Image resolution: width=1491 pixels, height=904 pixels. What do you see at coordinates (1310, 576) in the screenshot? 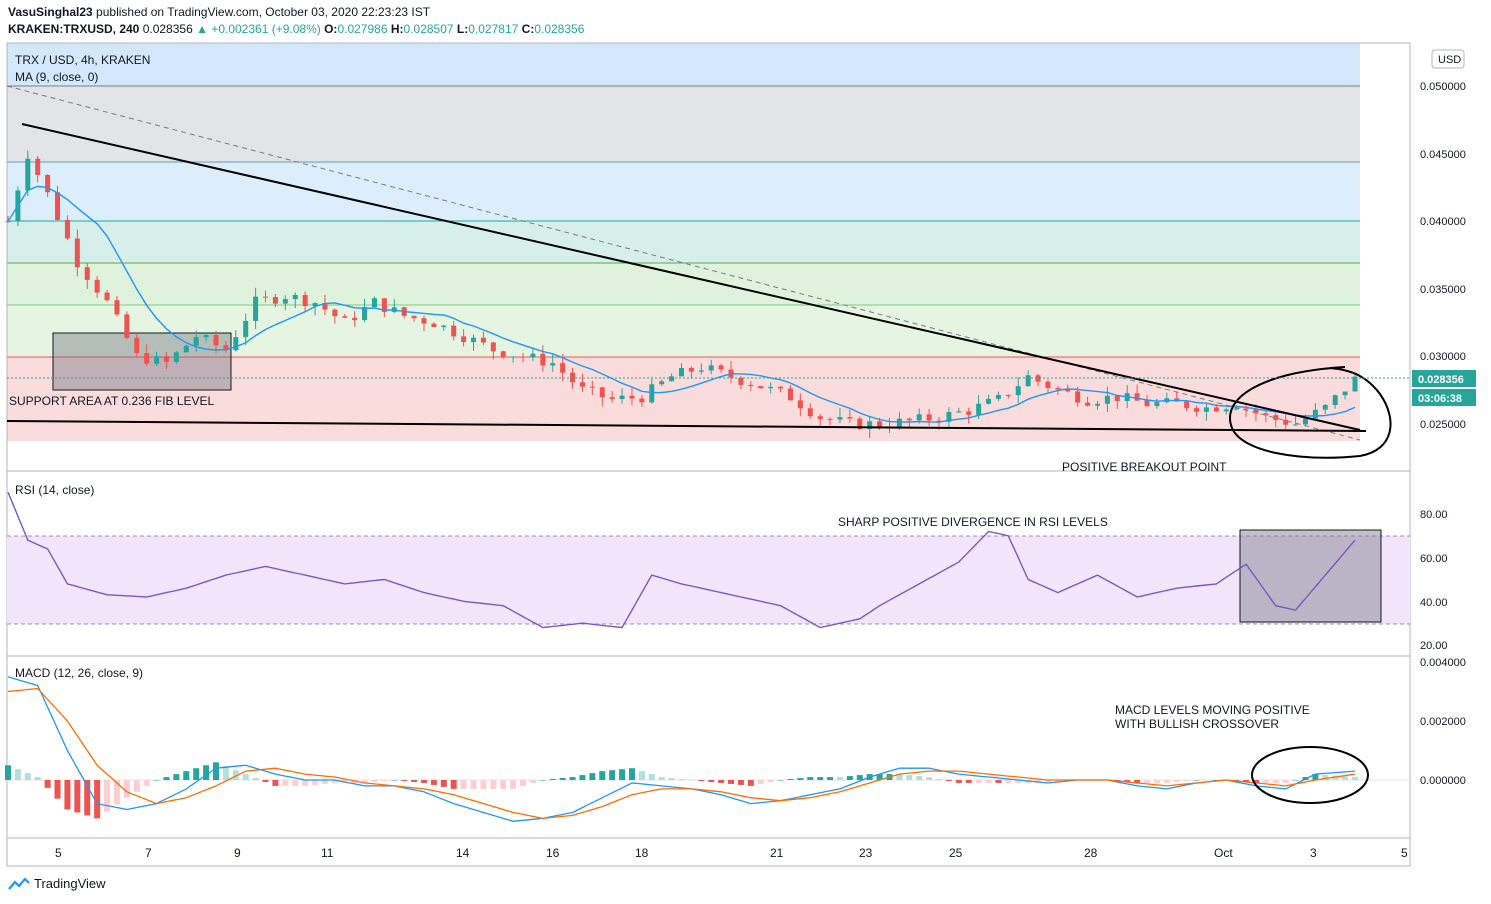
I see `rsi-divergence-box` at bounding box center [1310, 576].